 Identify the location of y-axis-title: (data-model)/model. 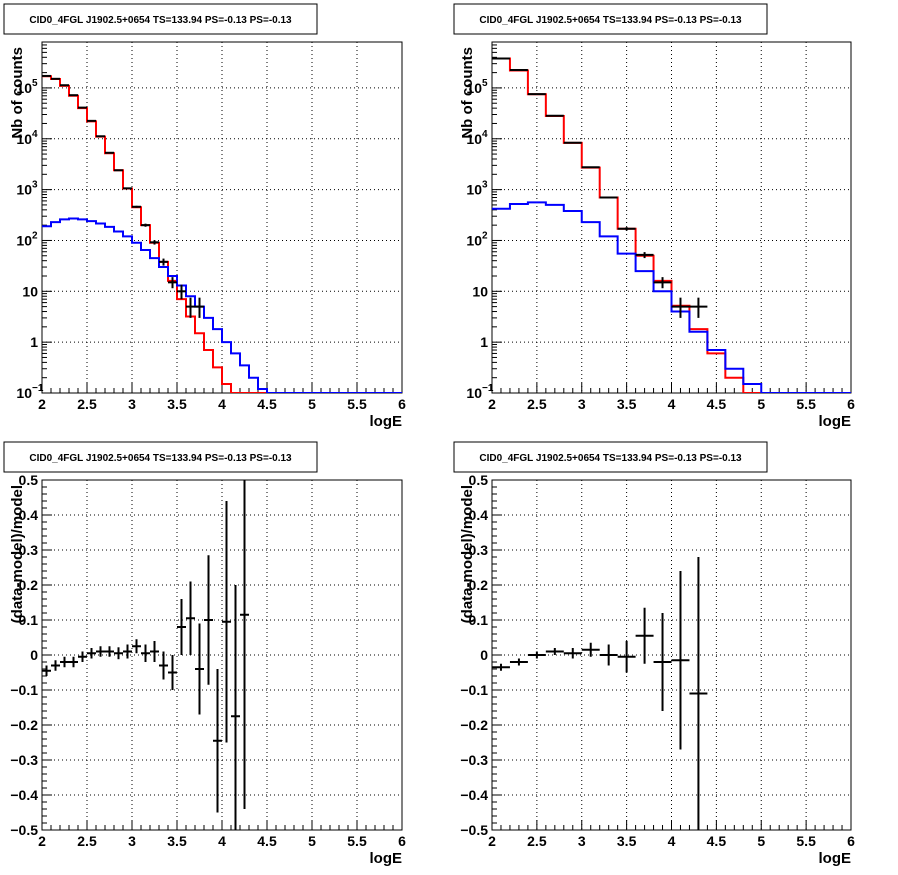
(467, 554).